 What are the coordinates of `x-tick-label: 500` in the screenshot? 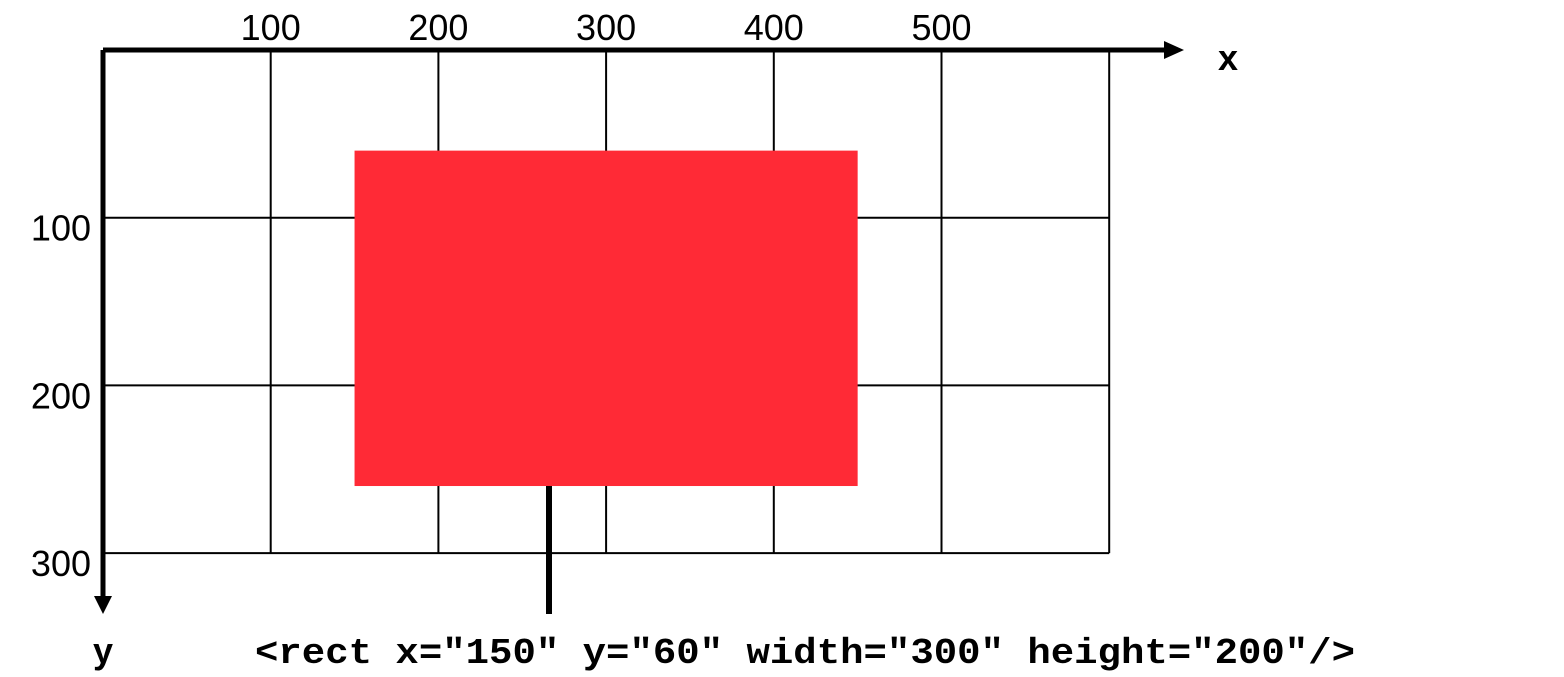 It's located at (941, 27).